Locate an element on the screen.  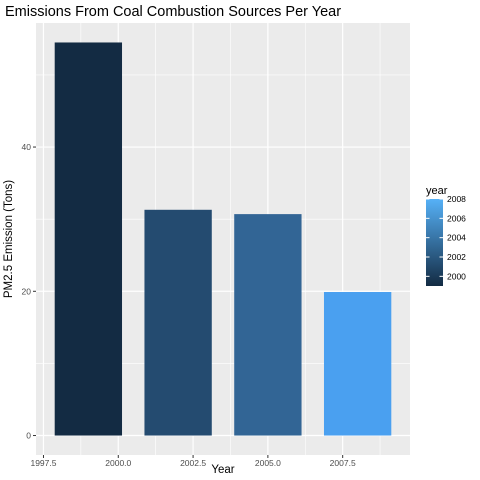
legend-colorbar is located at coordinates (434, 242).